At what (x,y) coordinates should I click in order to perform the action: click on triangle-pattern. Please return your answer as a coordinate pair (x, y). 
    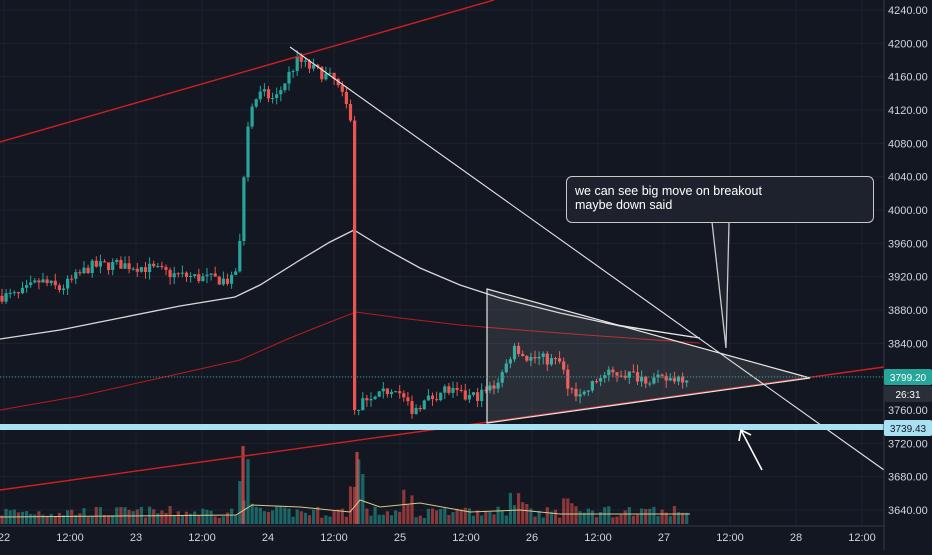
    Looking at the image, I should click on (648, 356).